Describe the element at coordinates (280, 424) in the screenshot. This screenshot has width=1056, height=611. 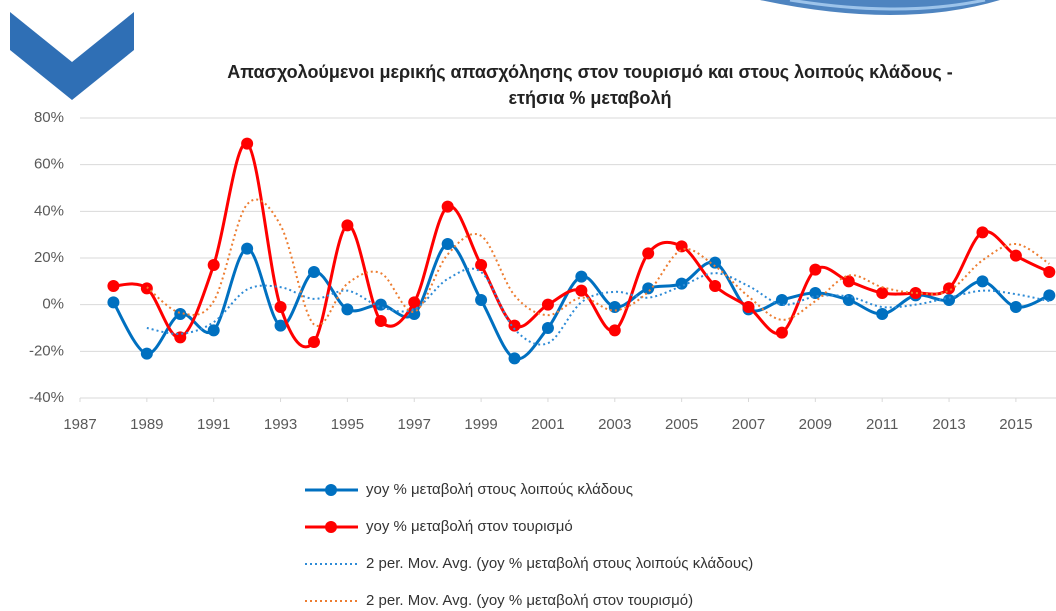
I see `x-tick-label: 1993` at that location.